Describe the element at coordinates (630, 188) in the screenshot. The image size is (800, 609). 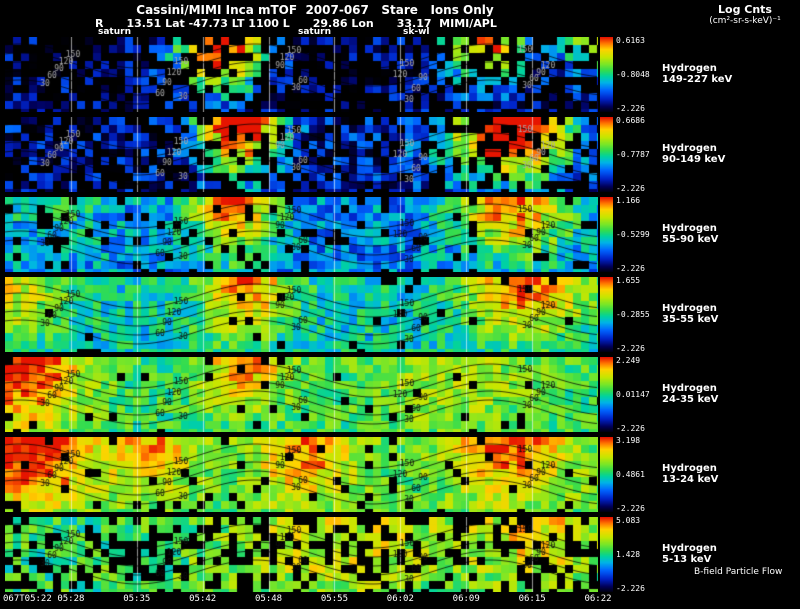
I see `colorbar-tick-bottom-2: -2.226` at that location.